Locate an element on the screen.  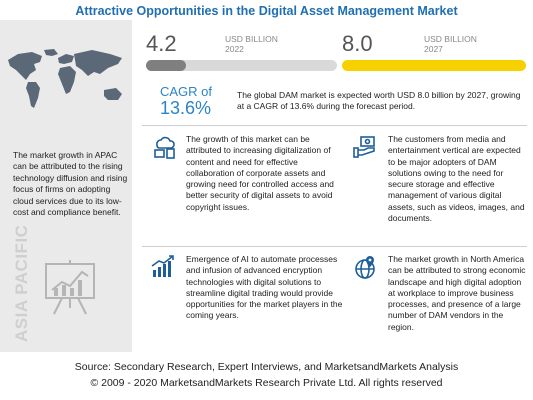
market-value-2022: 4.2 is located at coordinates (161, 43).